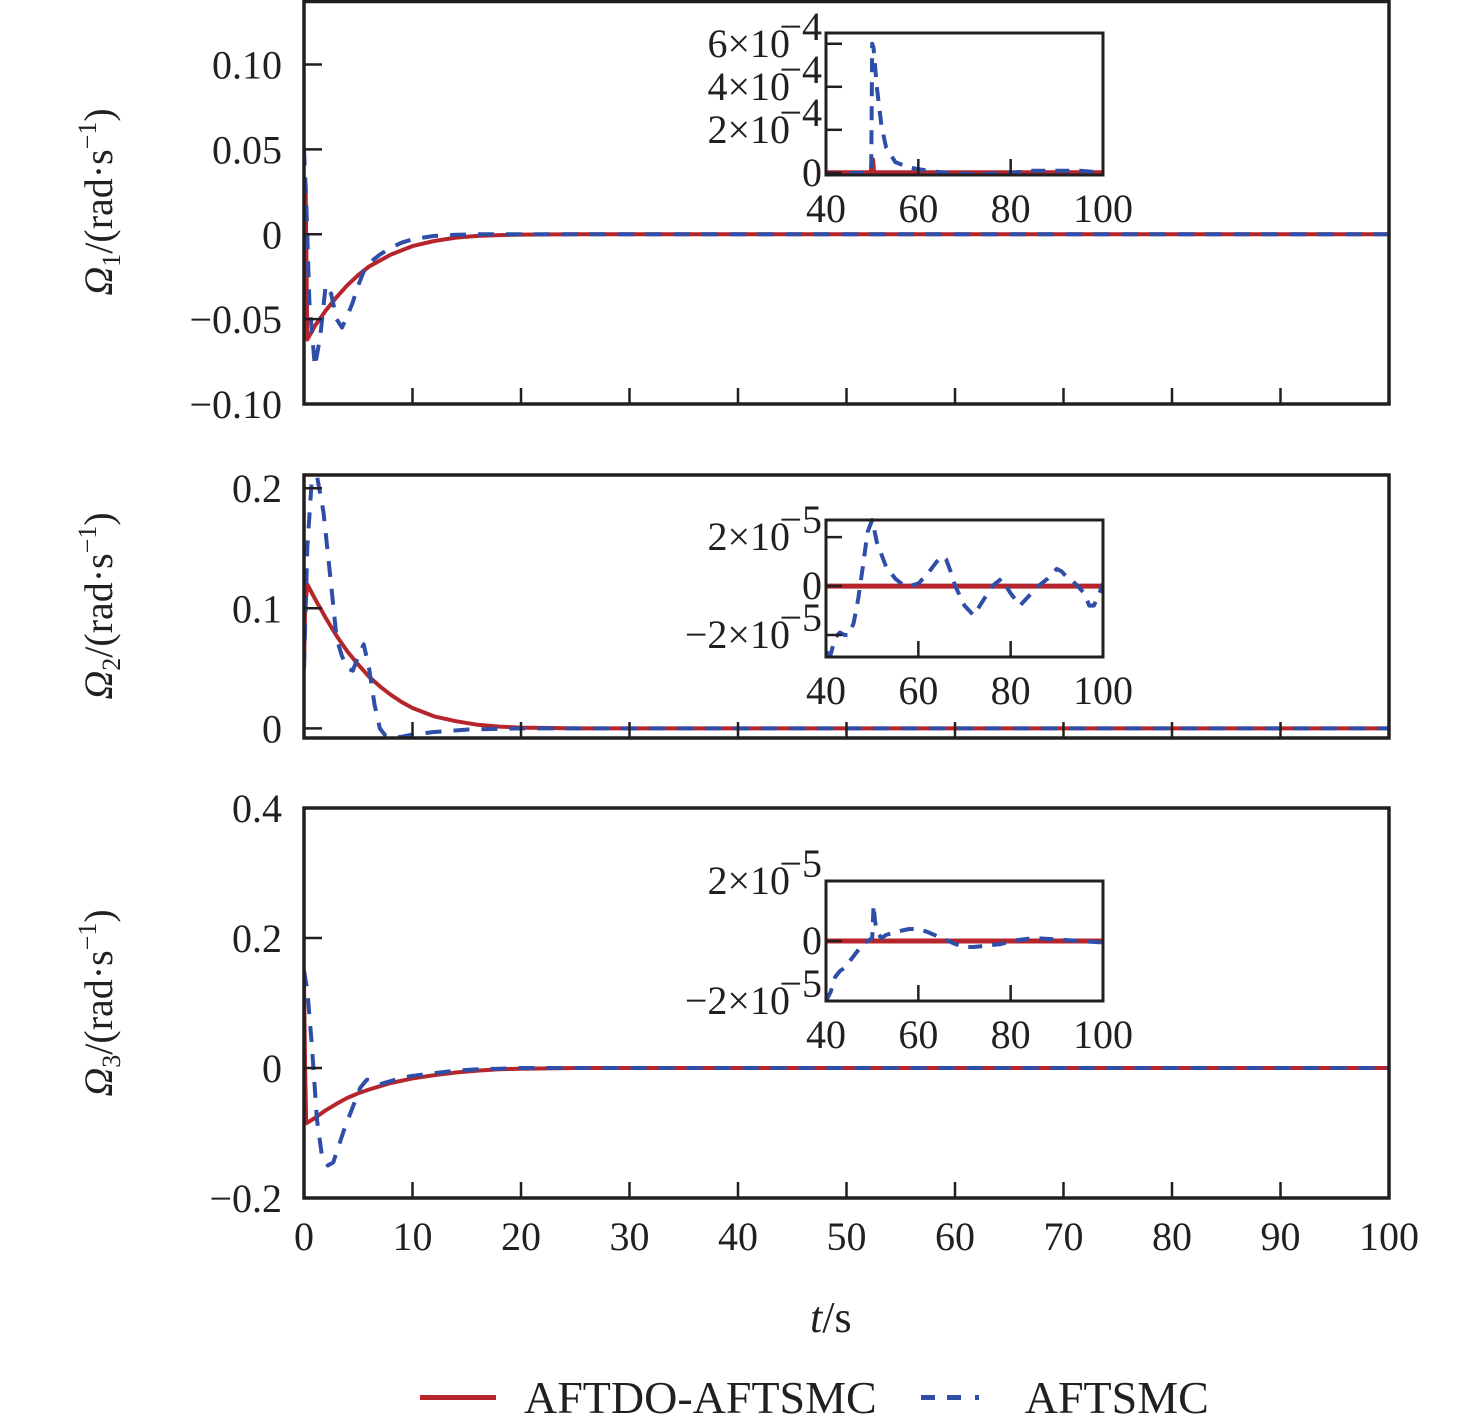 The height and width of the screenshot is (1428, 1476). I want to click on x-tick-label: 30, so click(630, 1236).